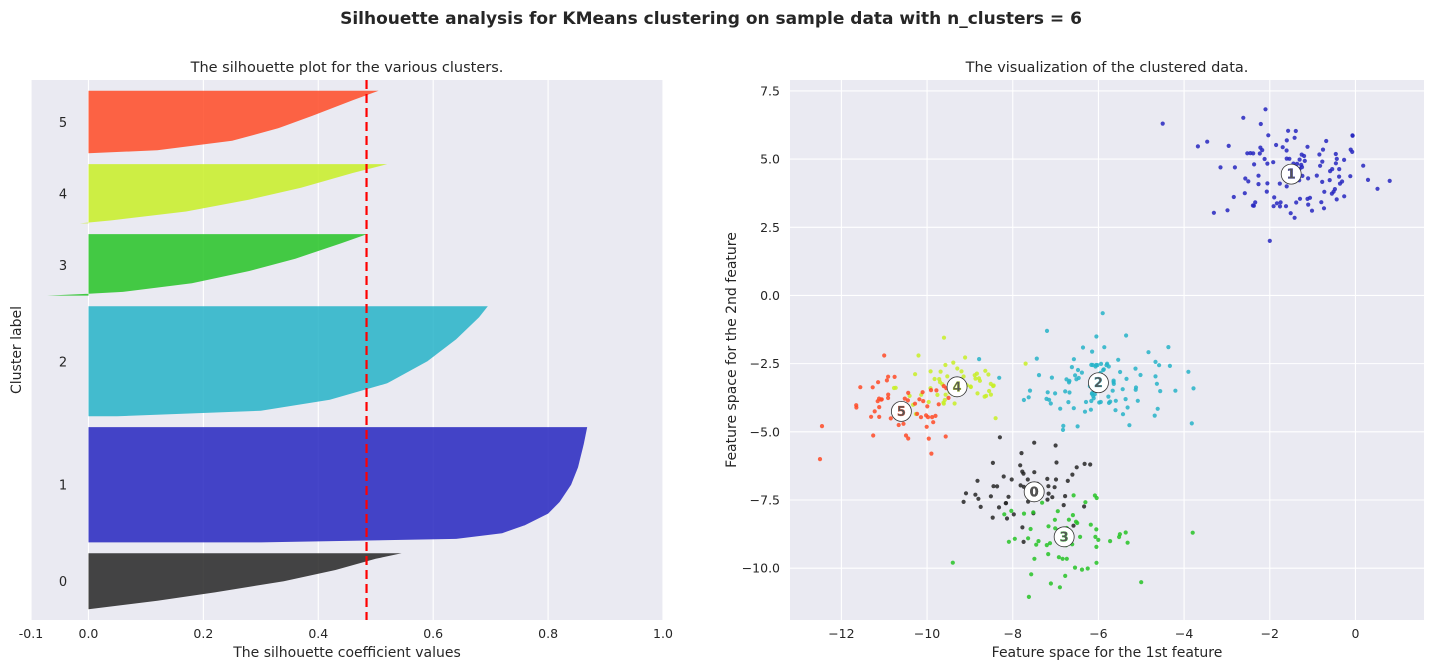 This screenshot has width=1434, height=670. I want to click on cluster-center-label: 1, so click(1291, 175).